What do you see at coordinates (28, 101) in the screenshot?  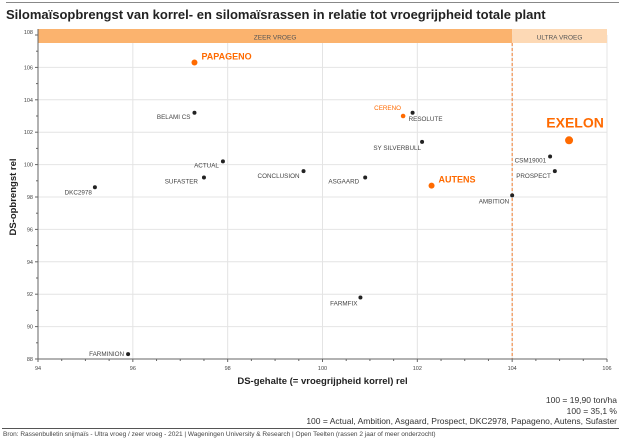 I see `y-tick-label: 104` at bounding box center [28, 101].